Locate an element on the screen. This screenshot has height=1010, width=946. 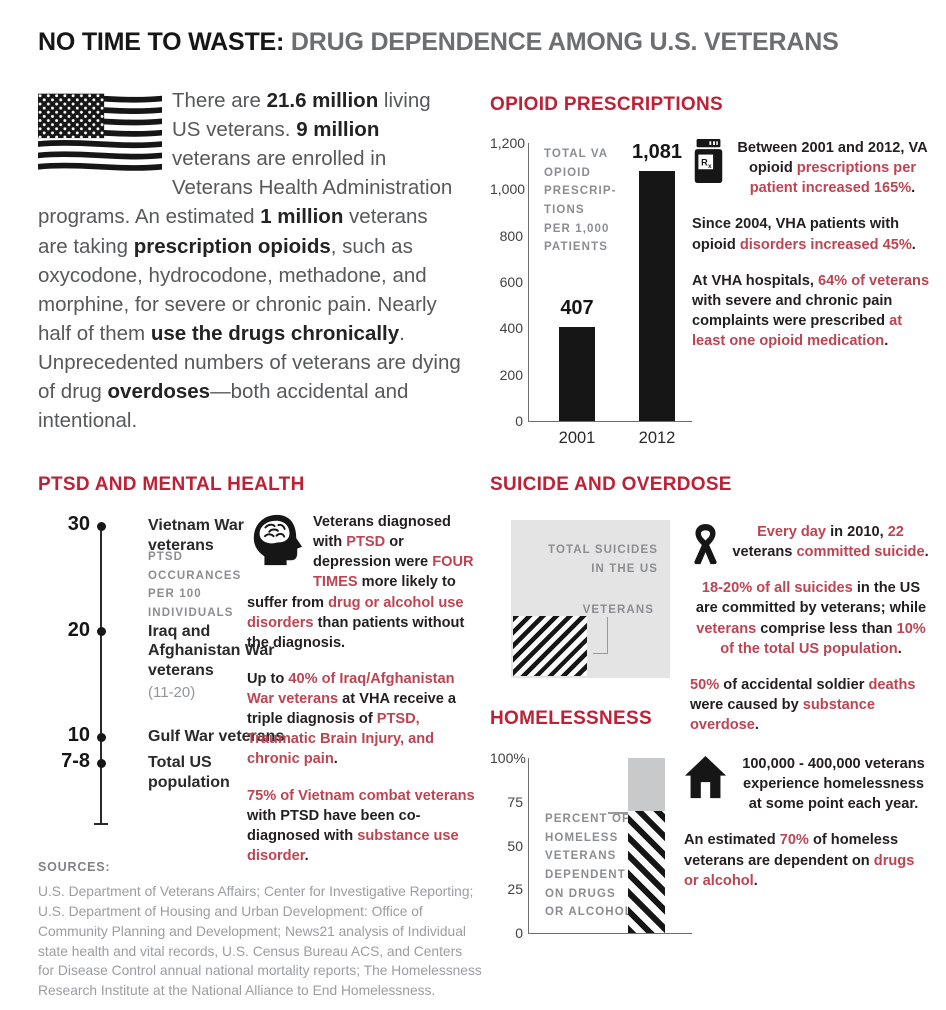
scale-tick-label: 20 is located at coordinates (78, 629).